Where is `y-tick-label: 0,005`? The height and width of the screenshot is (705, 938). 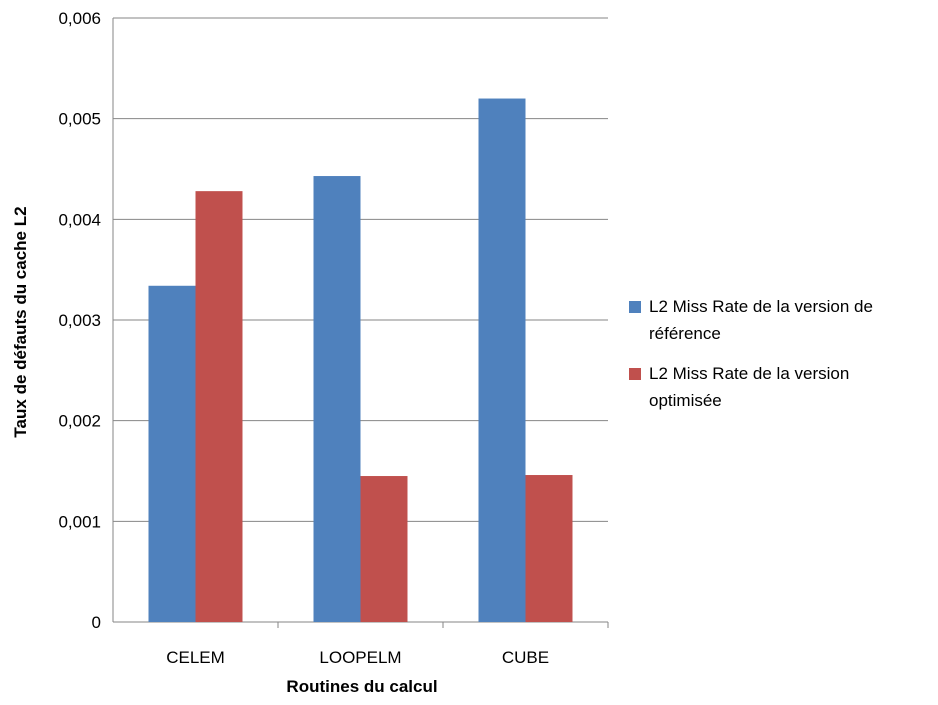
y-tick-label: 0,005 is located at coordinates (79, 119).